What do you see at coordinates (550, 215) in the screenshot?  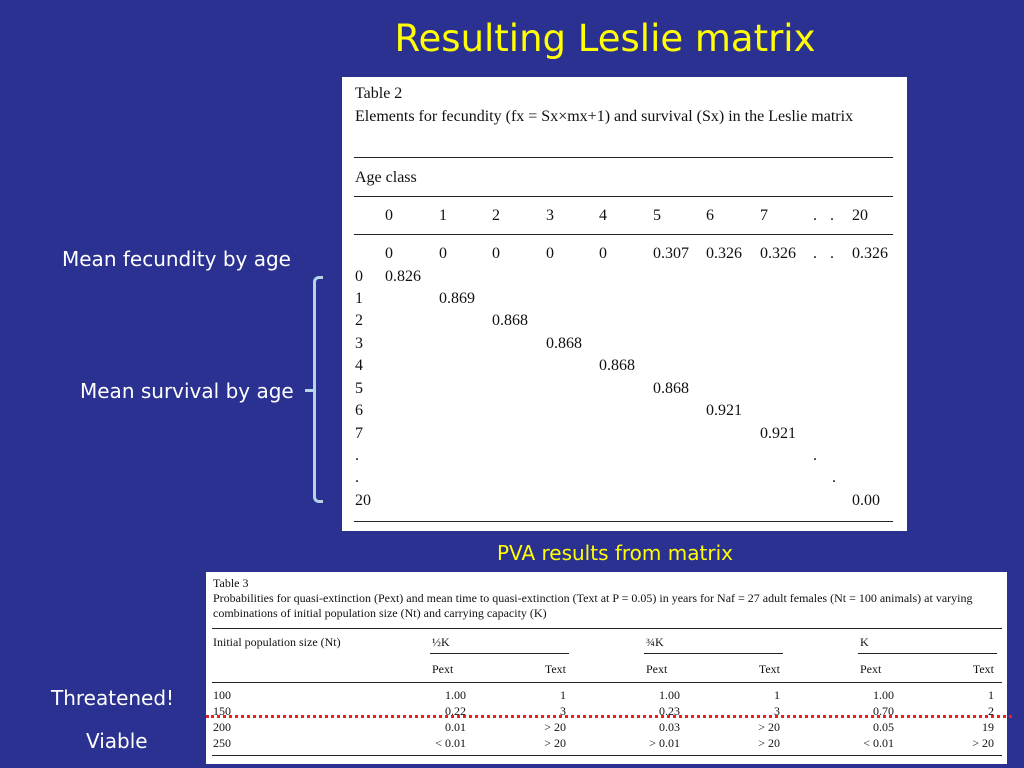 I see `col-header: 3` at bounding box center [550, 215].